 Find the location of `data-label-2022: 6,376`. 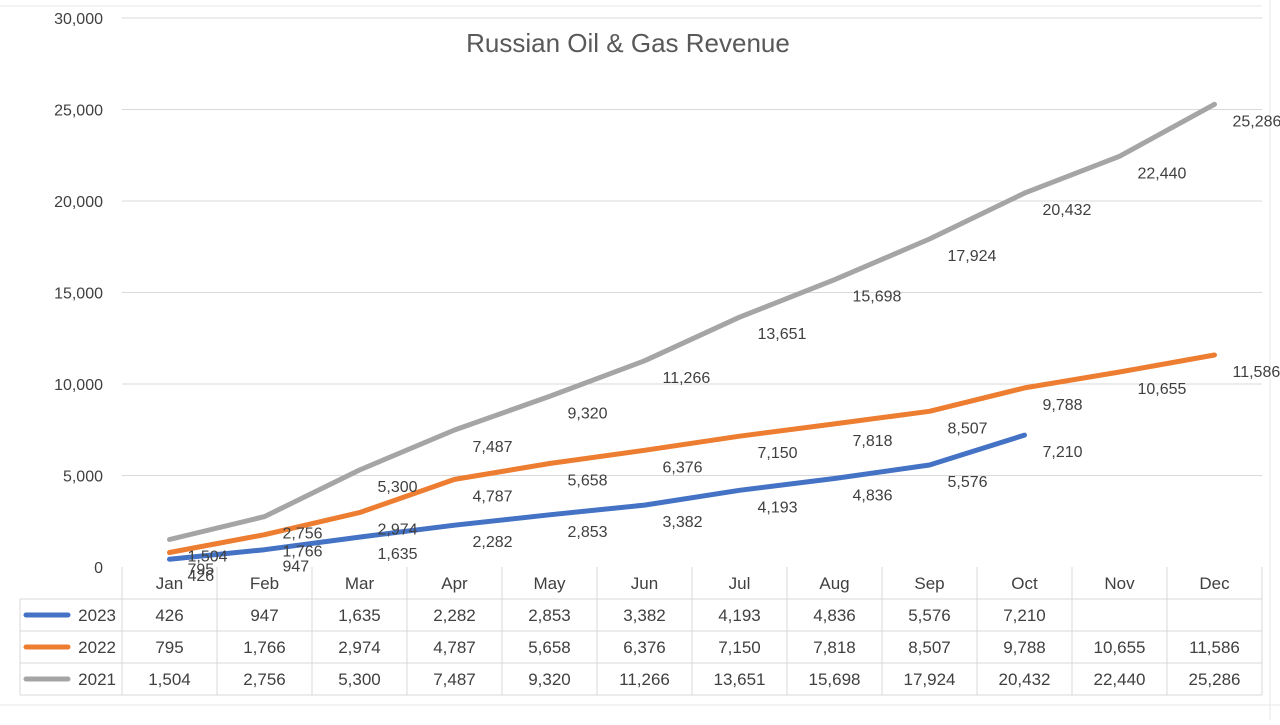

data-label-2022: 6,376 is located at coordinates (683, 467).